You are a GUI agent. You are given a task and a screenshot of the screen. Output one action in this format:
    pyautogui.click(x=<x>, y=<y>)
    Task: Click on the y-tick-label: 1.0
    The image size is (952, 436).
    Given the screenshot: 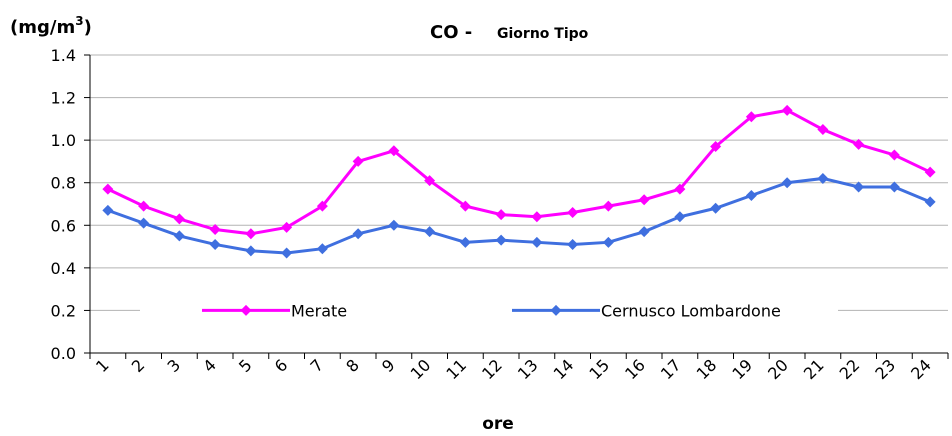 What is the action you would take?
    pyautogui.click(x=63, y=140)
    